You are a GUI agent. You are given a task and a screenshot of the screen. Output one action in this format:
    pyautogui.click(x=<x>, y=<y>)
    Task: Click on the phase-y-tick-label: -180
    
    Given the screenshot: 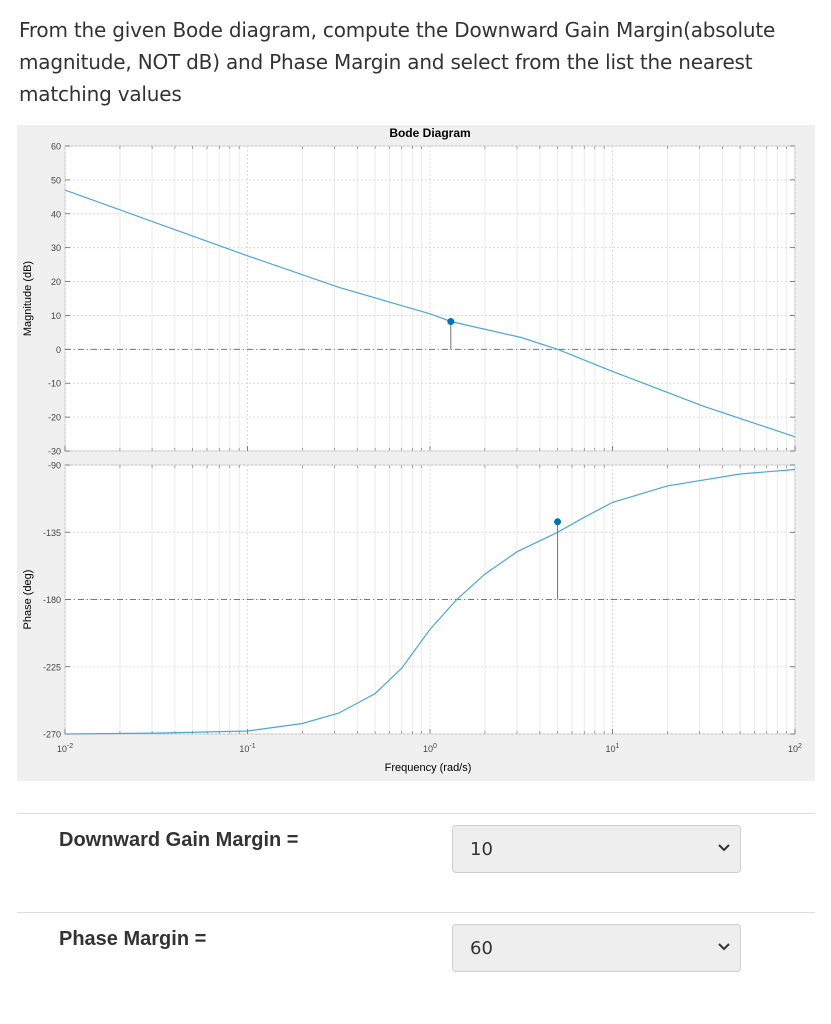 What is the action you would take?
    pyautogui.click(x=52, y=600)
    